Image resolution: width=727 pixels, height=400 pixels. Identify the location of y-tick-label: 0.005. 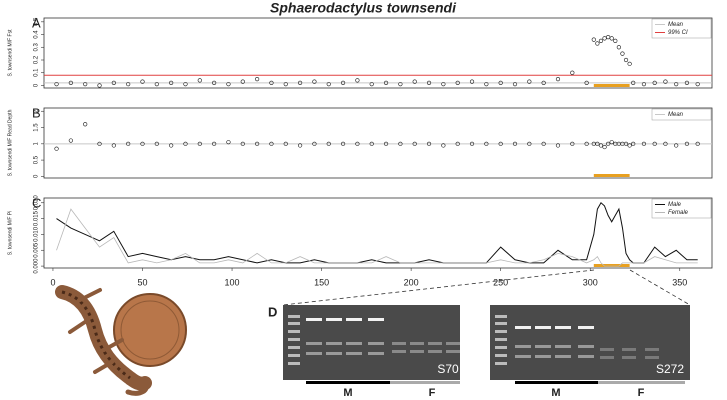
(37, 250).